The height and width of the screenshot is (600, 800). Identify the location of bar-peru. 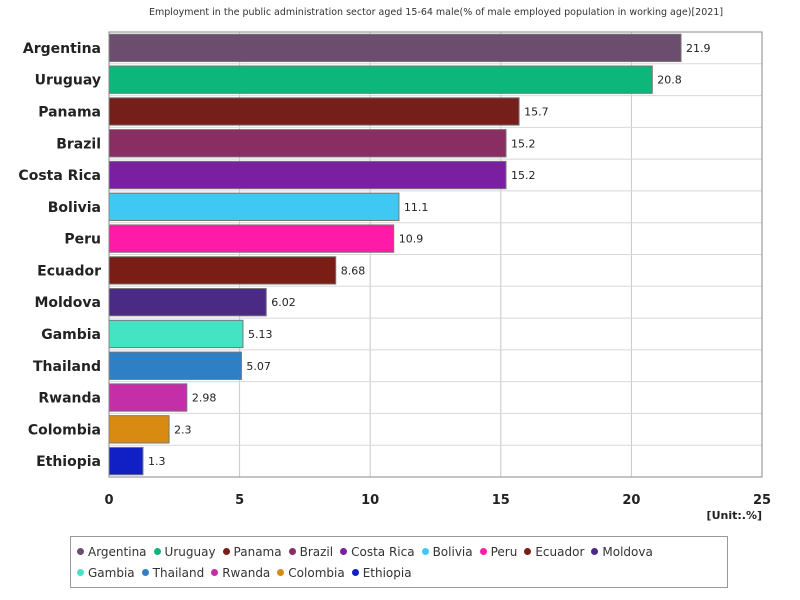
(251, 238).